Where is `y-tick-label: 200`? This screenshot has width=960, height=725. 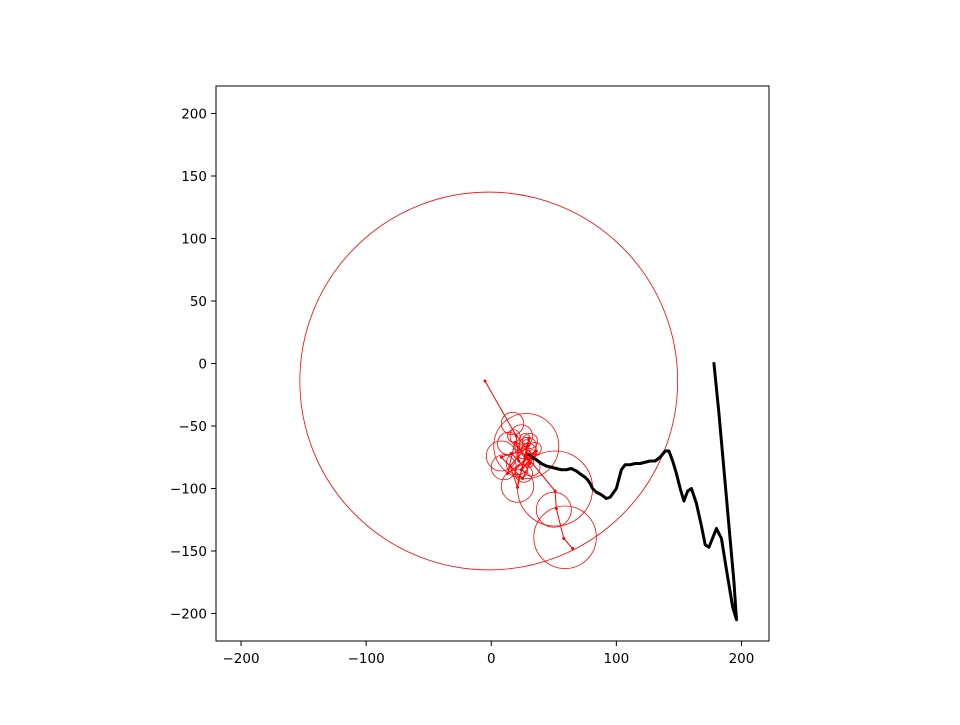
y-tick-label: 200 is located at coordinates (194, 115).